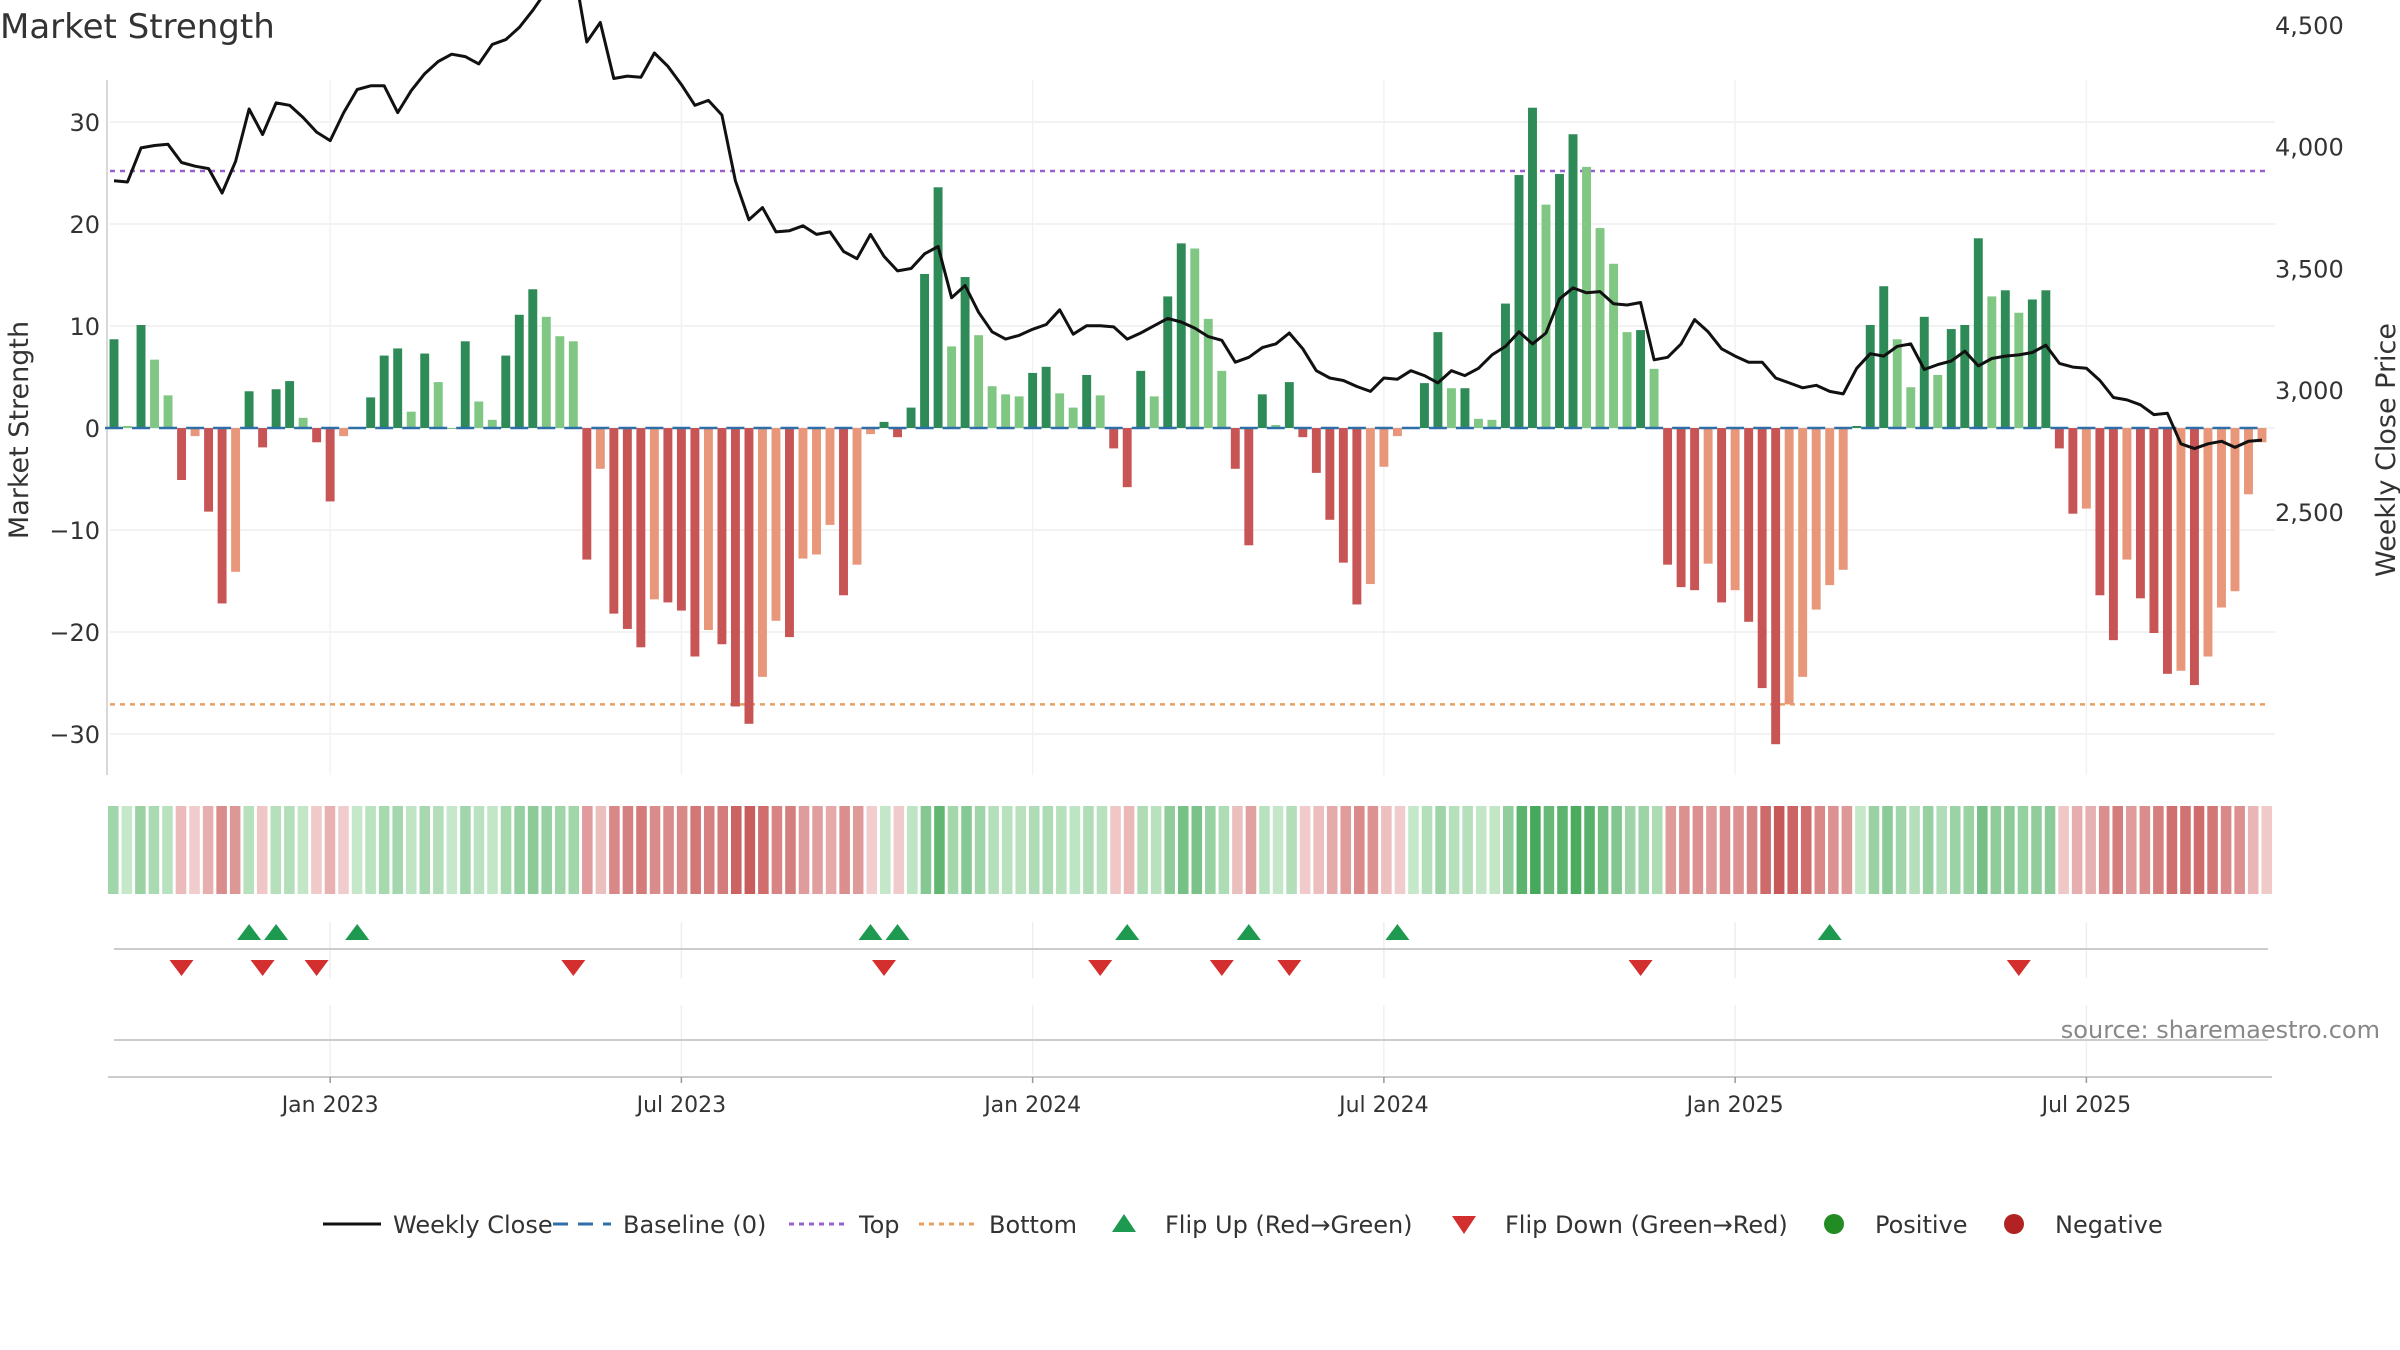 The image size is (2400, 1350). Describe the element at coordinates (998, 1225) in the screenshot. I see `legend-item: Bottom` at that location.